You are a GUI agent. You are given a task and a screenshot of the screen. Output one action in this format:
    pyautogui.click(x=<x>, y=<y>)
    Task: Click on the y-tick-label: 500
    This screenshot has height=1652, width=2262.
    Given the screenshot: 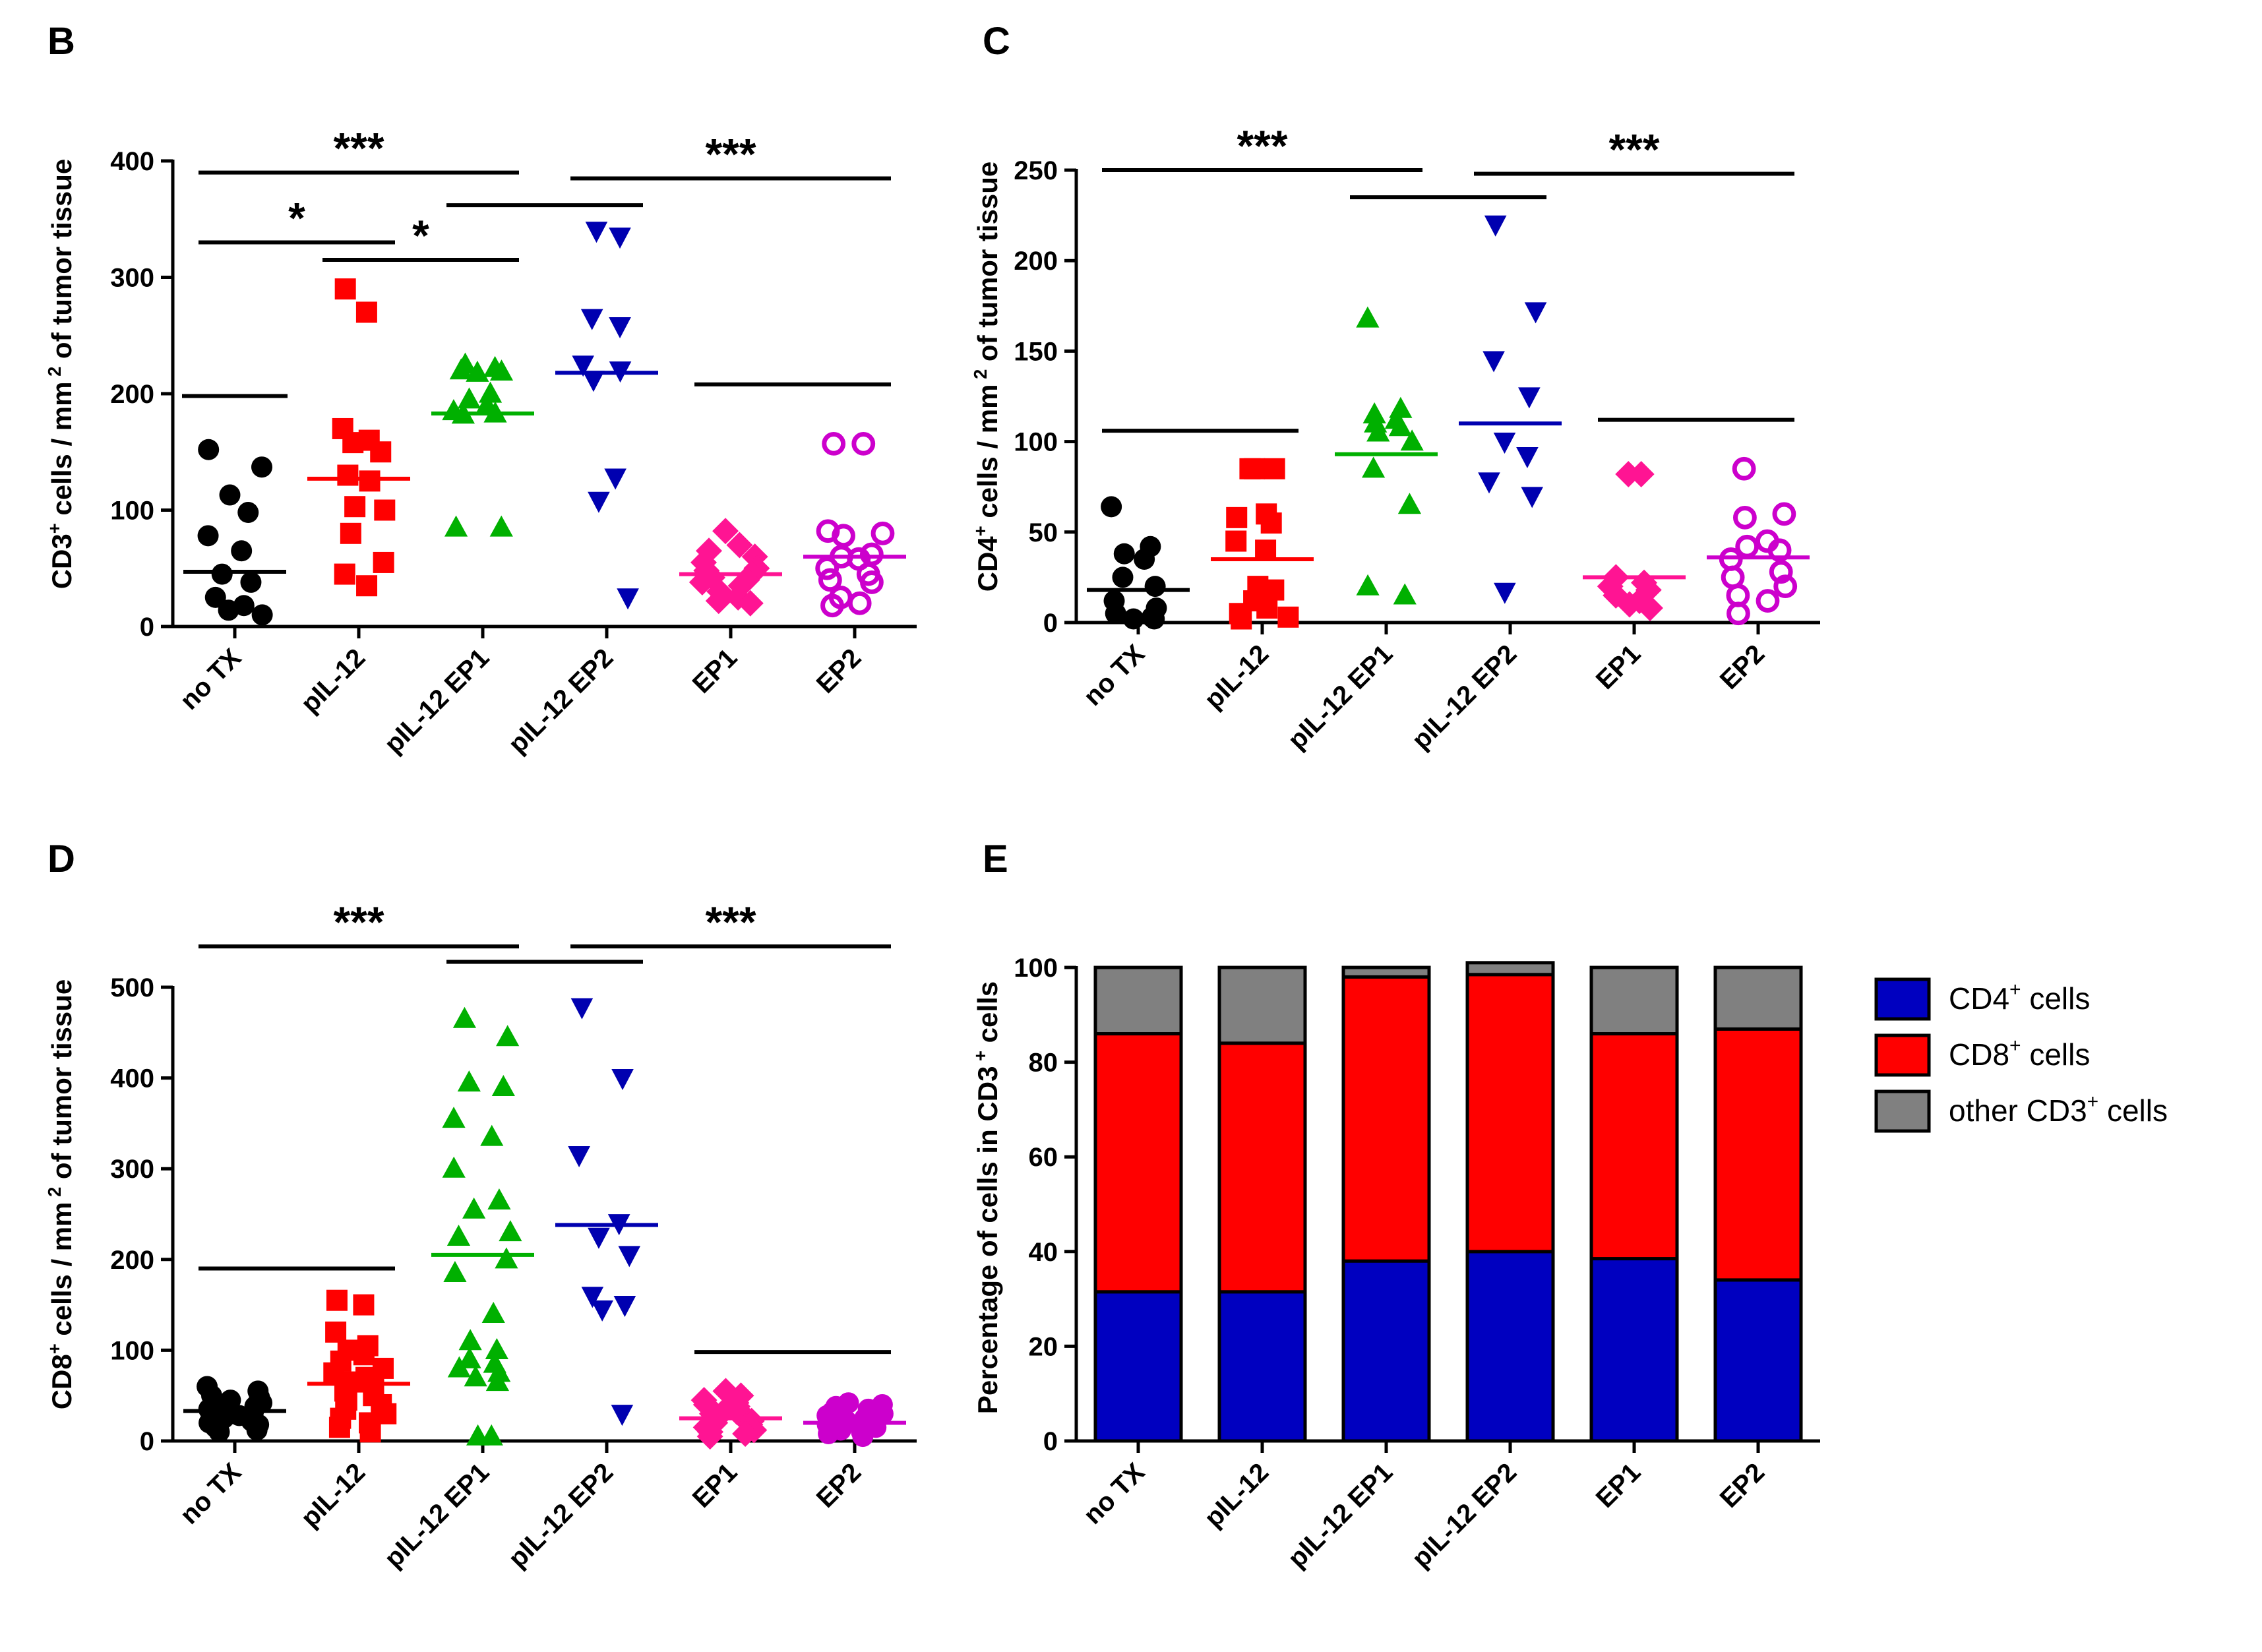 What is the action you would take?
    pyautogui.click(x=132, y=987)
    